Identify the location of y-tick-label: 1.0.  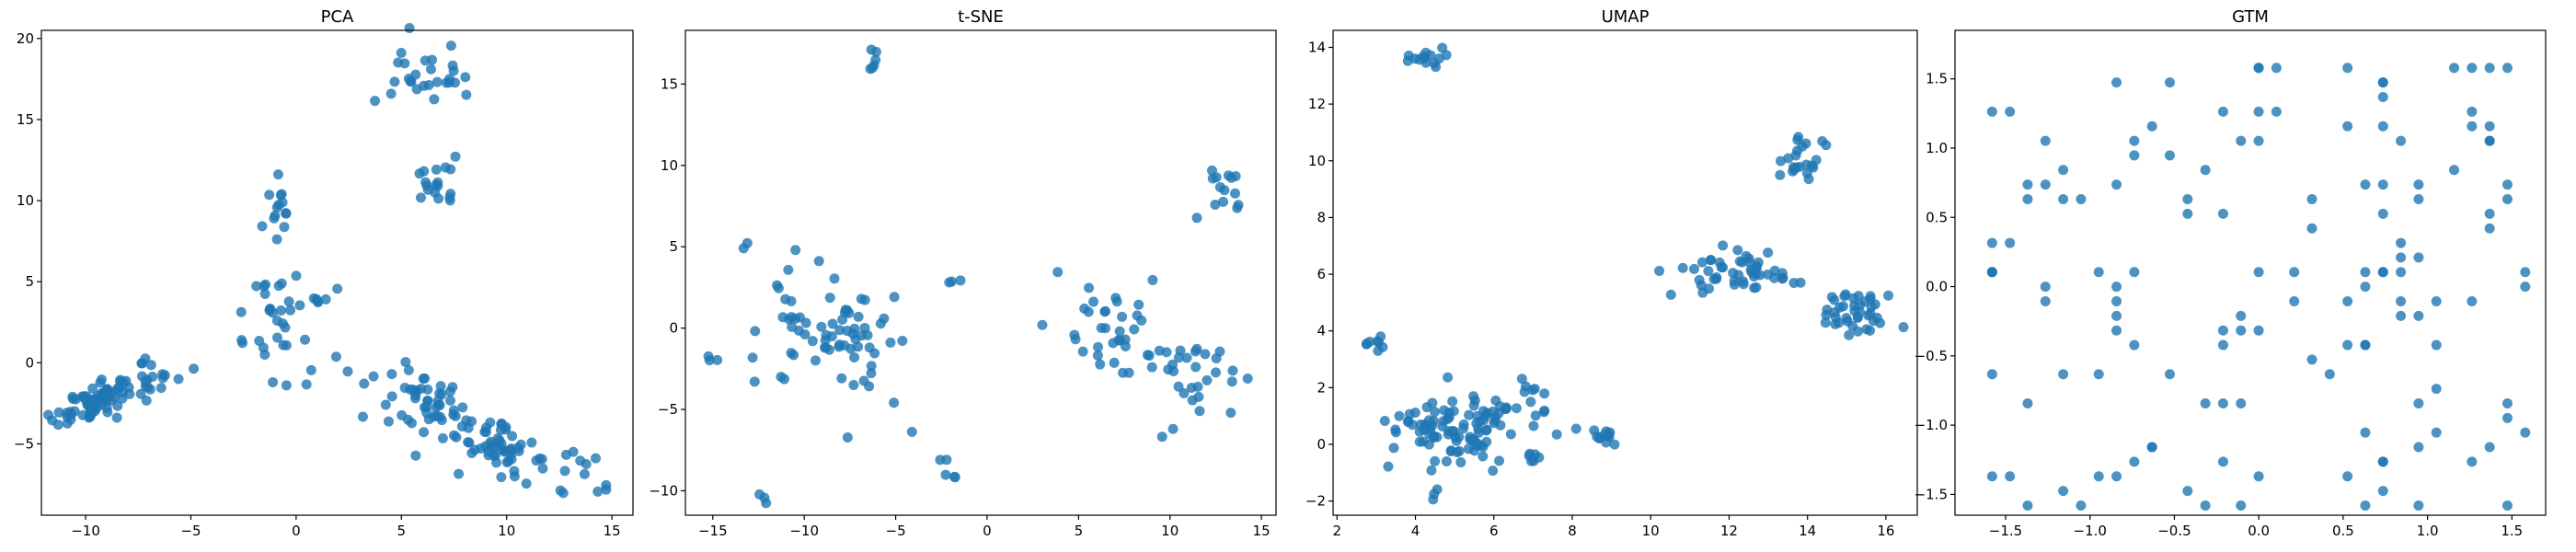
(1937, 148).